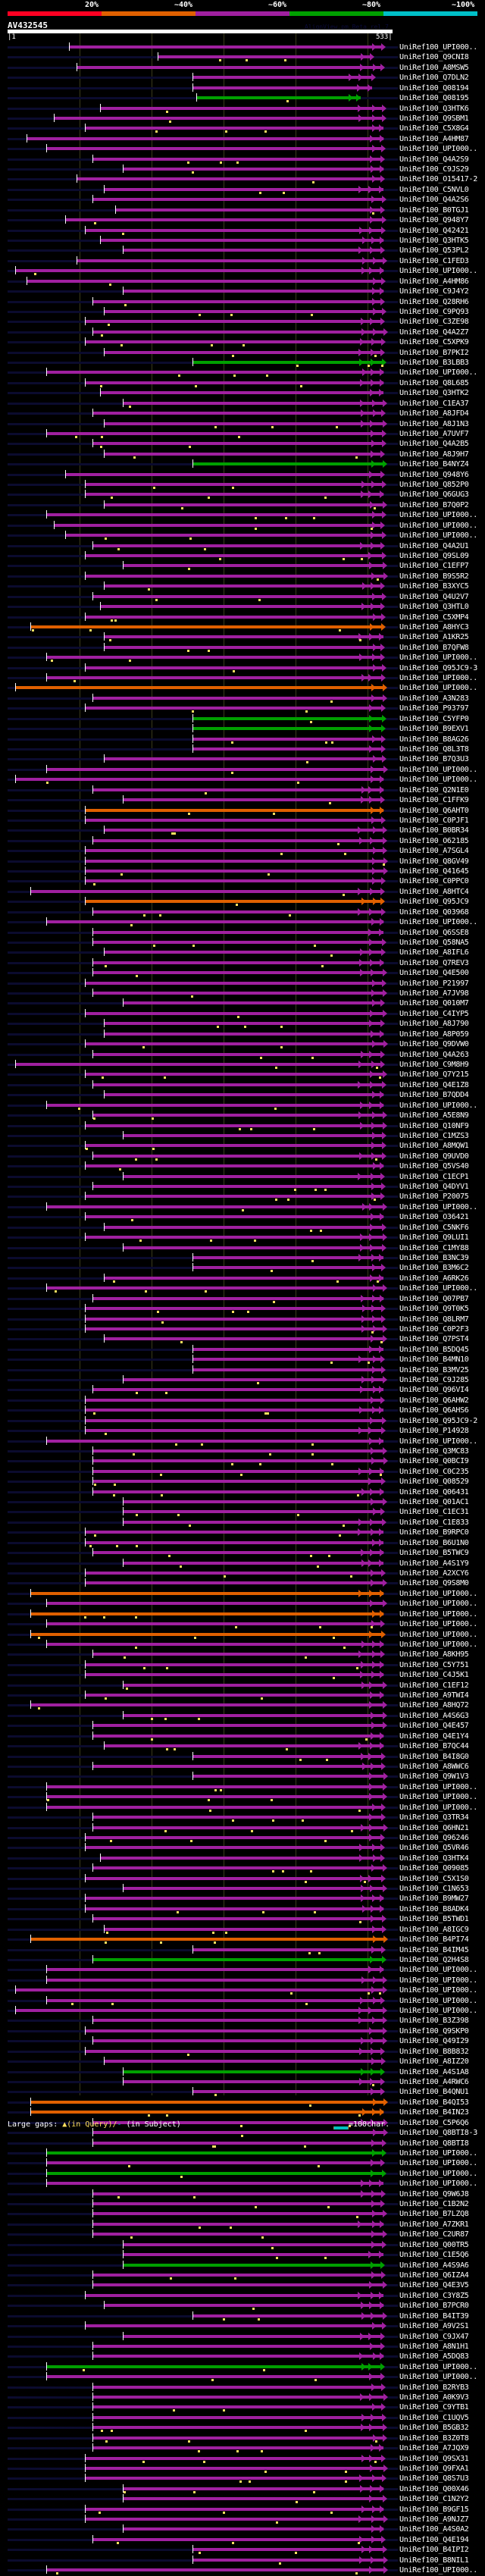  Describe the element at coordinates (242, 1471) in the screenshot. I see `hit-row: UniRef100_C0C235` at that location.